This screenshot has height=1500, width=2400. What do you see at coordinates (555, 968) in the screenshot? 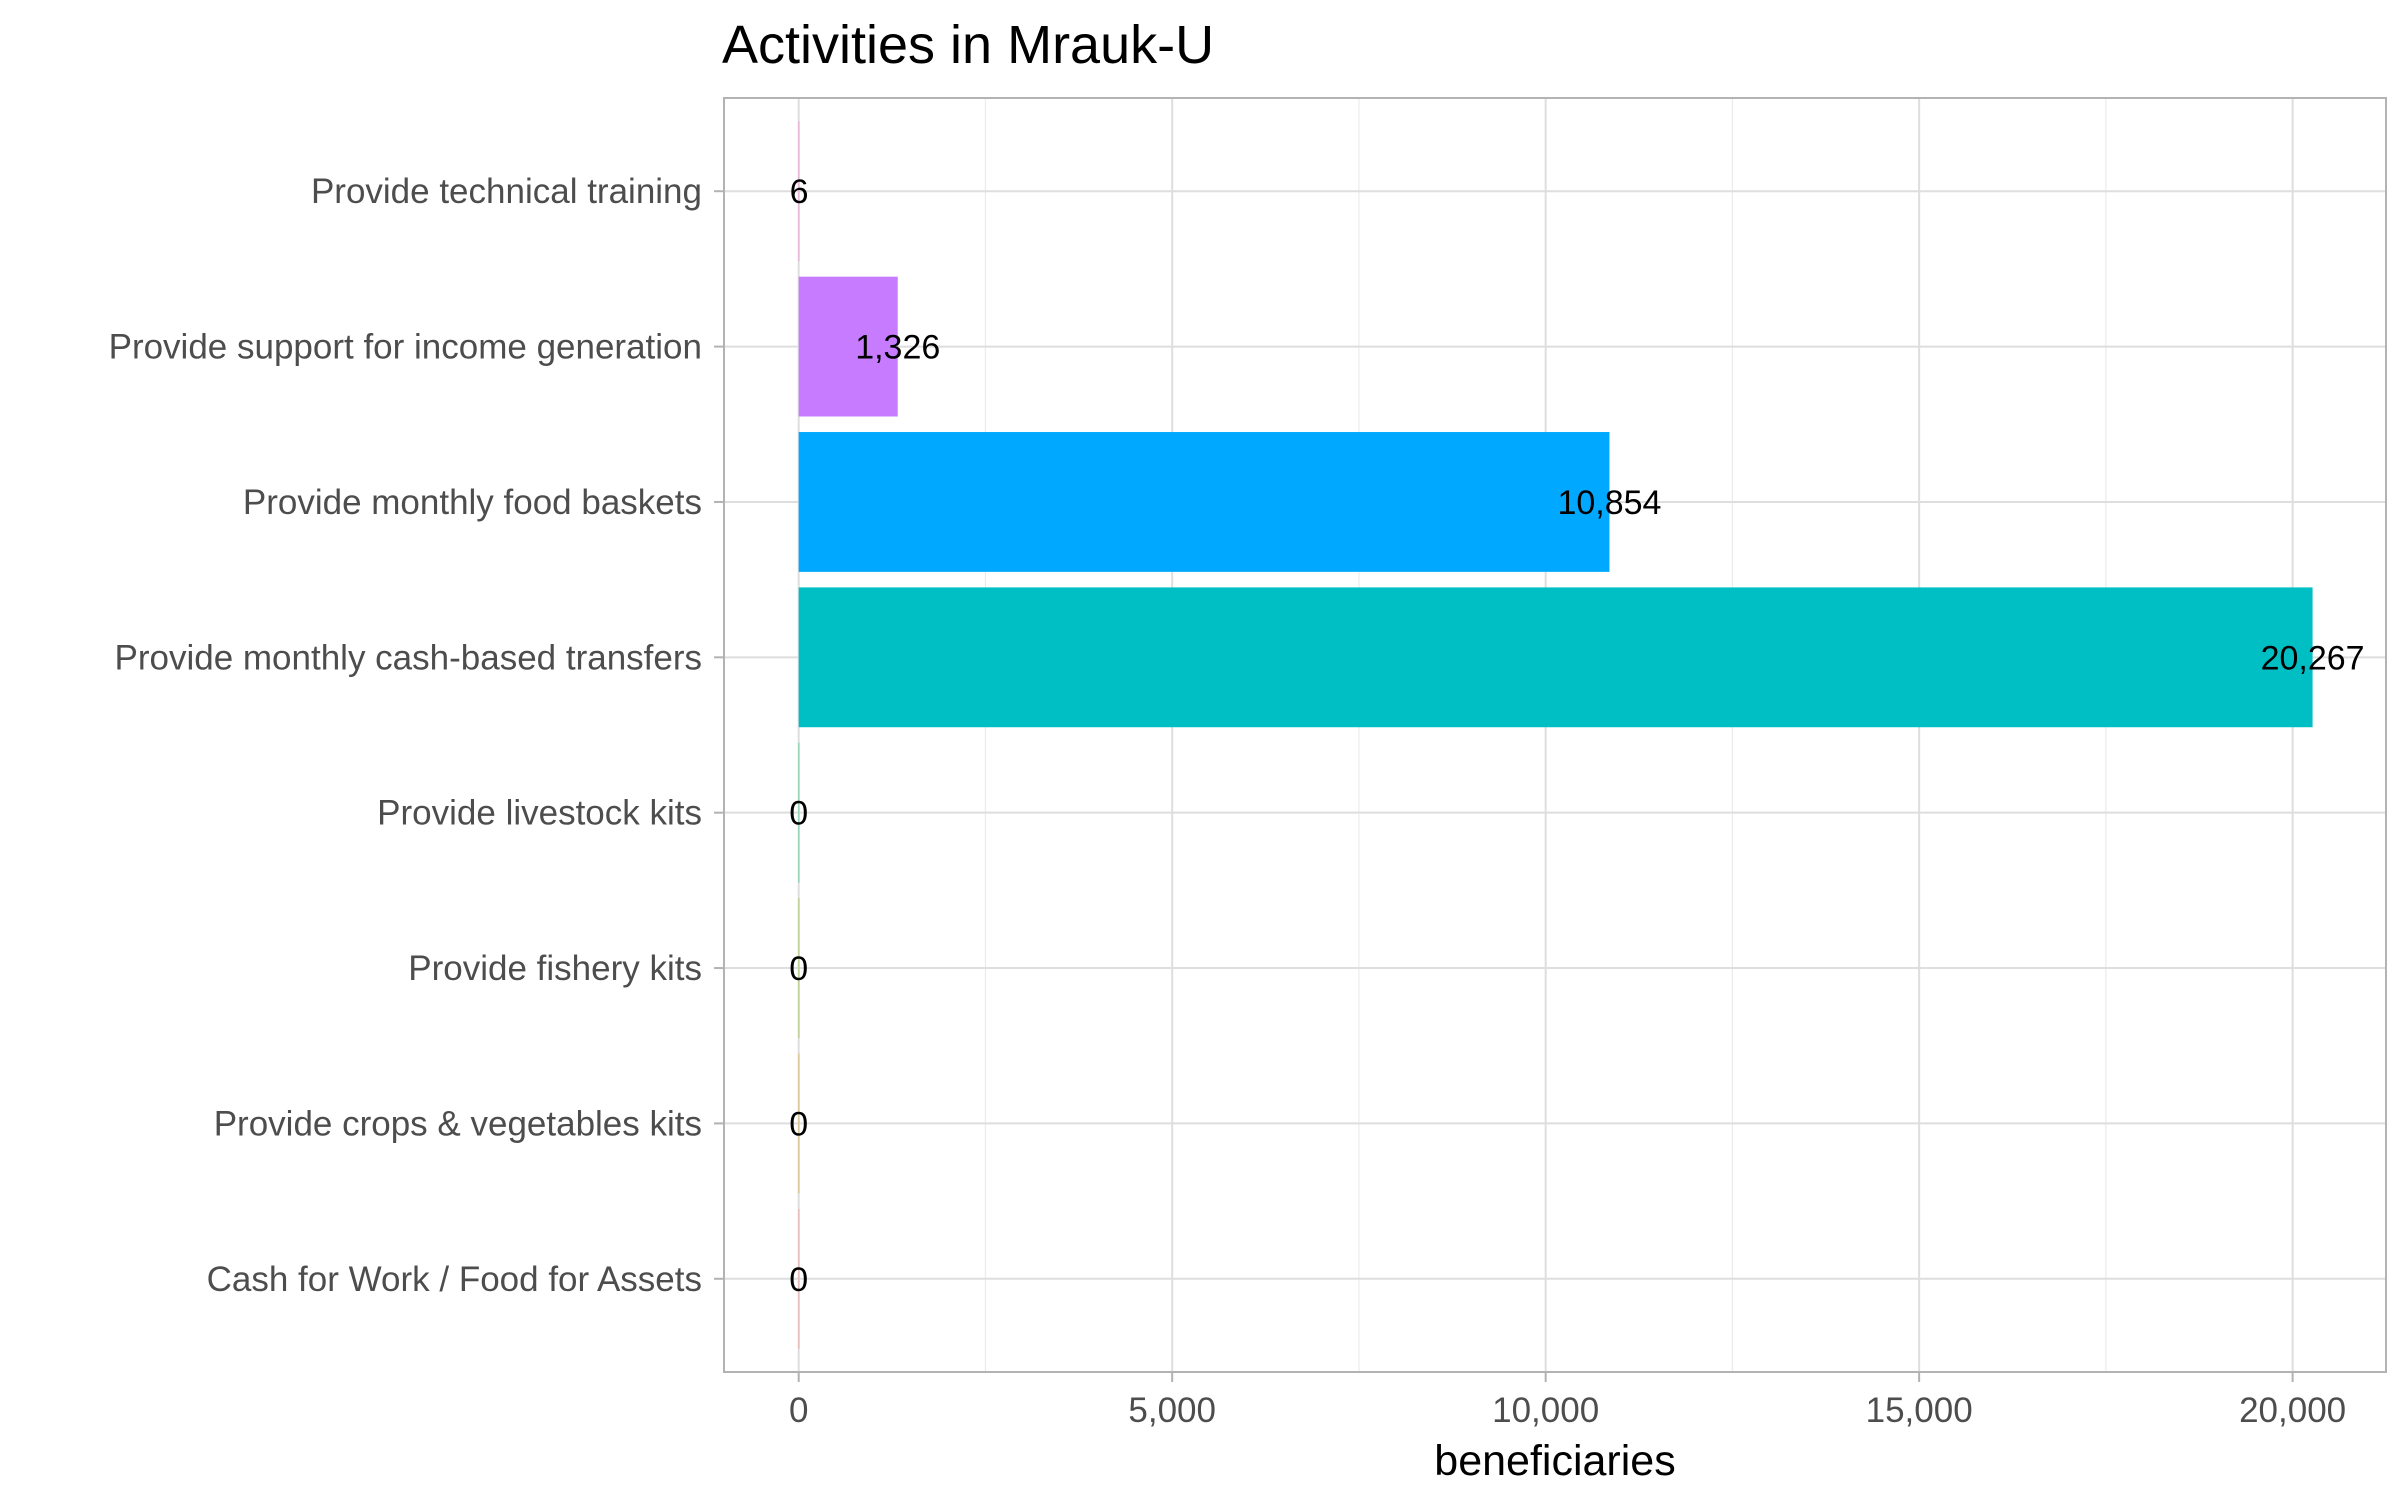
I see `y-tick-label: Provide fishery kits` at bounding box center [555, 968].